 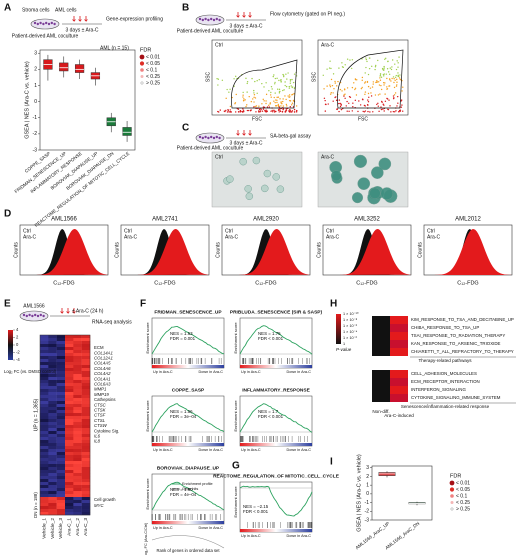 What do you see at coordinates (64, 220) in the screenshot?
I see `label: AML1566` at bounding box center [64, 220].